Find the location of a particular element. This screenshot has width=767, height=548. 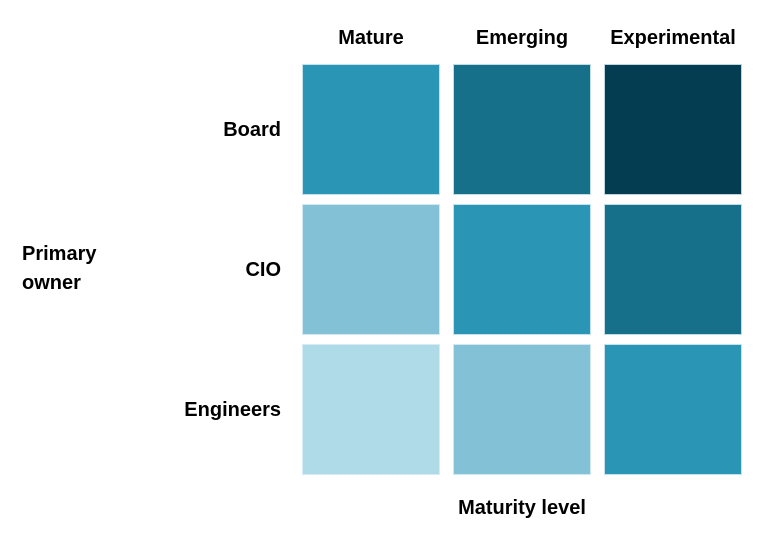

heatmap-cell-board-mature is located at coordinates (371, 129).